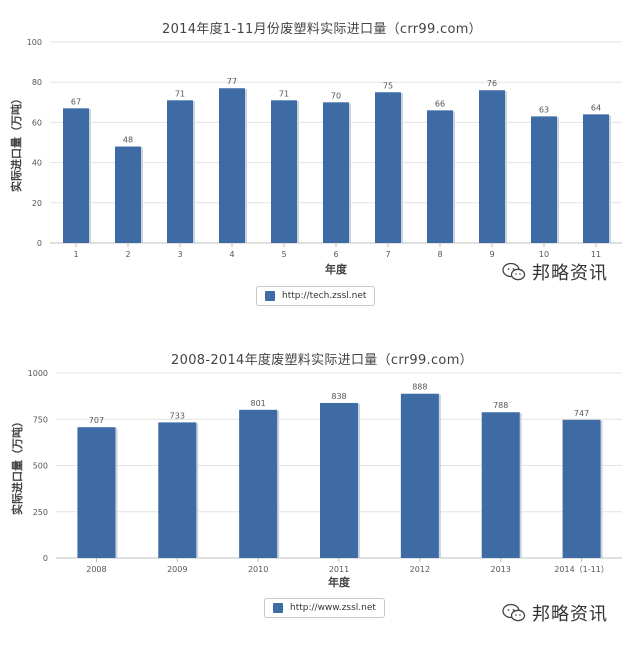 The width and height of the screenshot is (644, 653). Describe the element at coordinates (283, 254) in the screenshot. I see `x-tick-label: 5` at that location.